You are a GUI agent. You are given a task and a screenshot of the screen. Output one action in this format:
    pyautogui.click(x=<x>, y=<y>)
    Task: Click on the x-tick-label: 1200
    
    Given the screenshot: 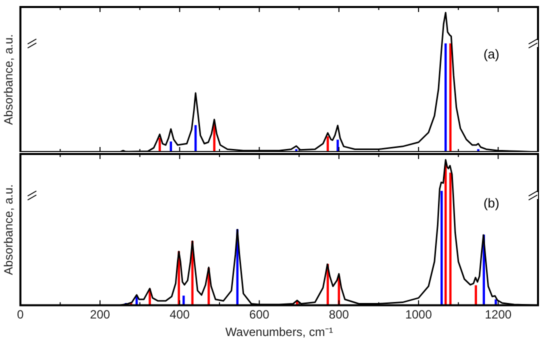 What is the action you would take?
    pyautogui.click(x=498, y=315)
    